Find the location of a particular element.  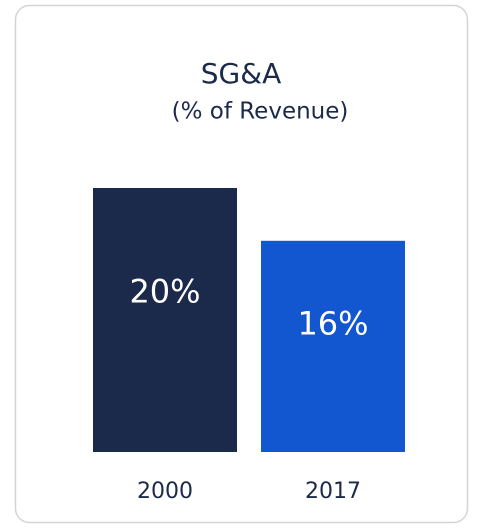

chart-subtitle: (% of Revenue) is located at coordinates (260, 112).